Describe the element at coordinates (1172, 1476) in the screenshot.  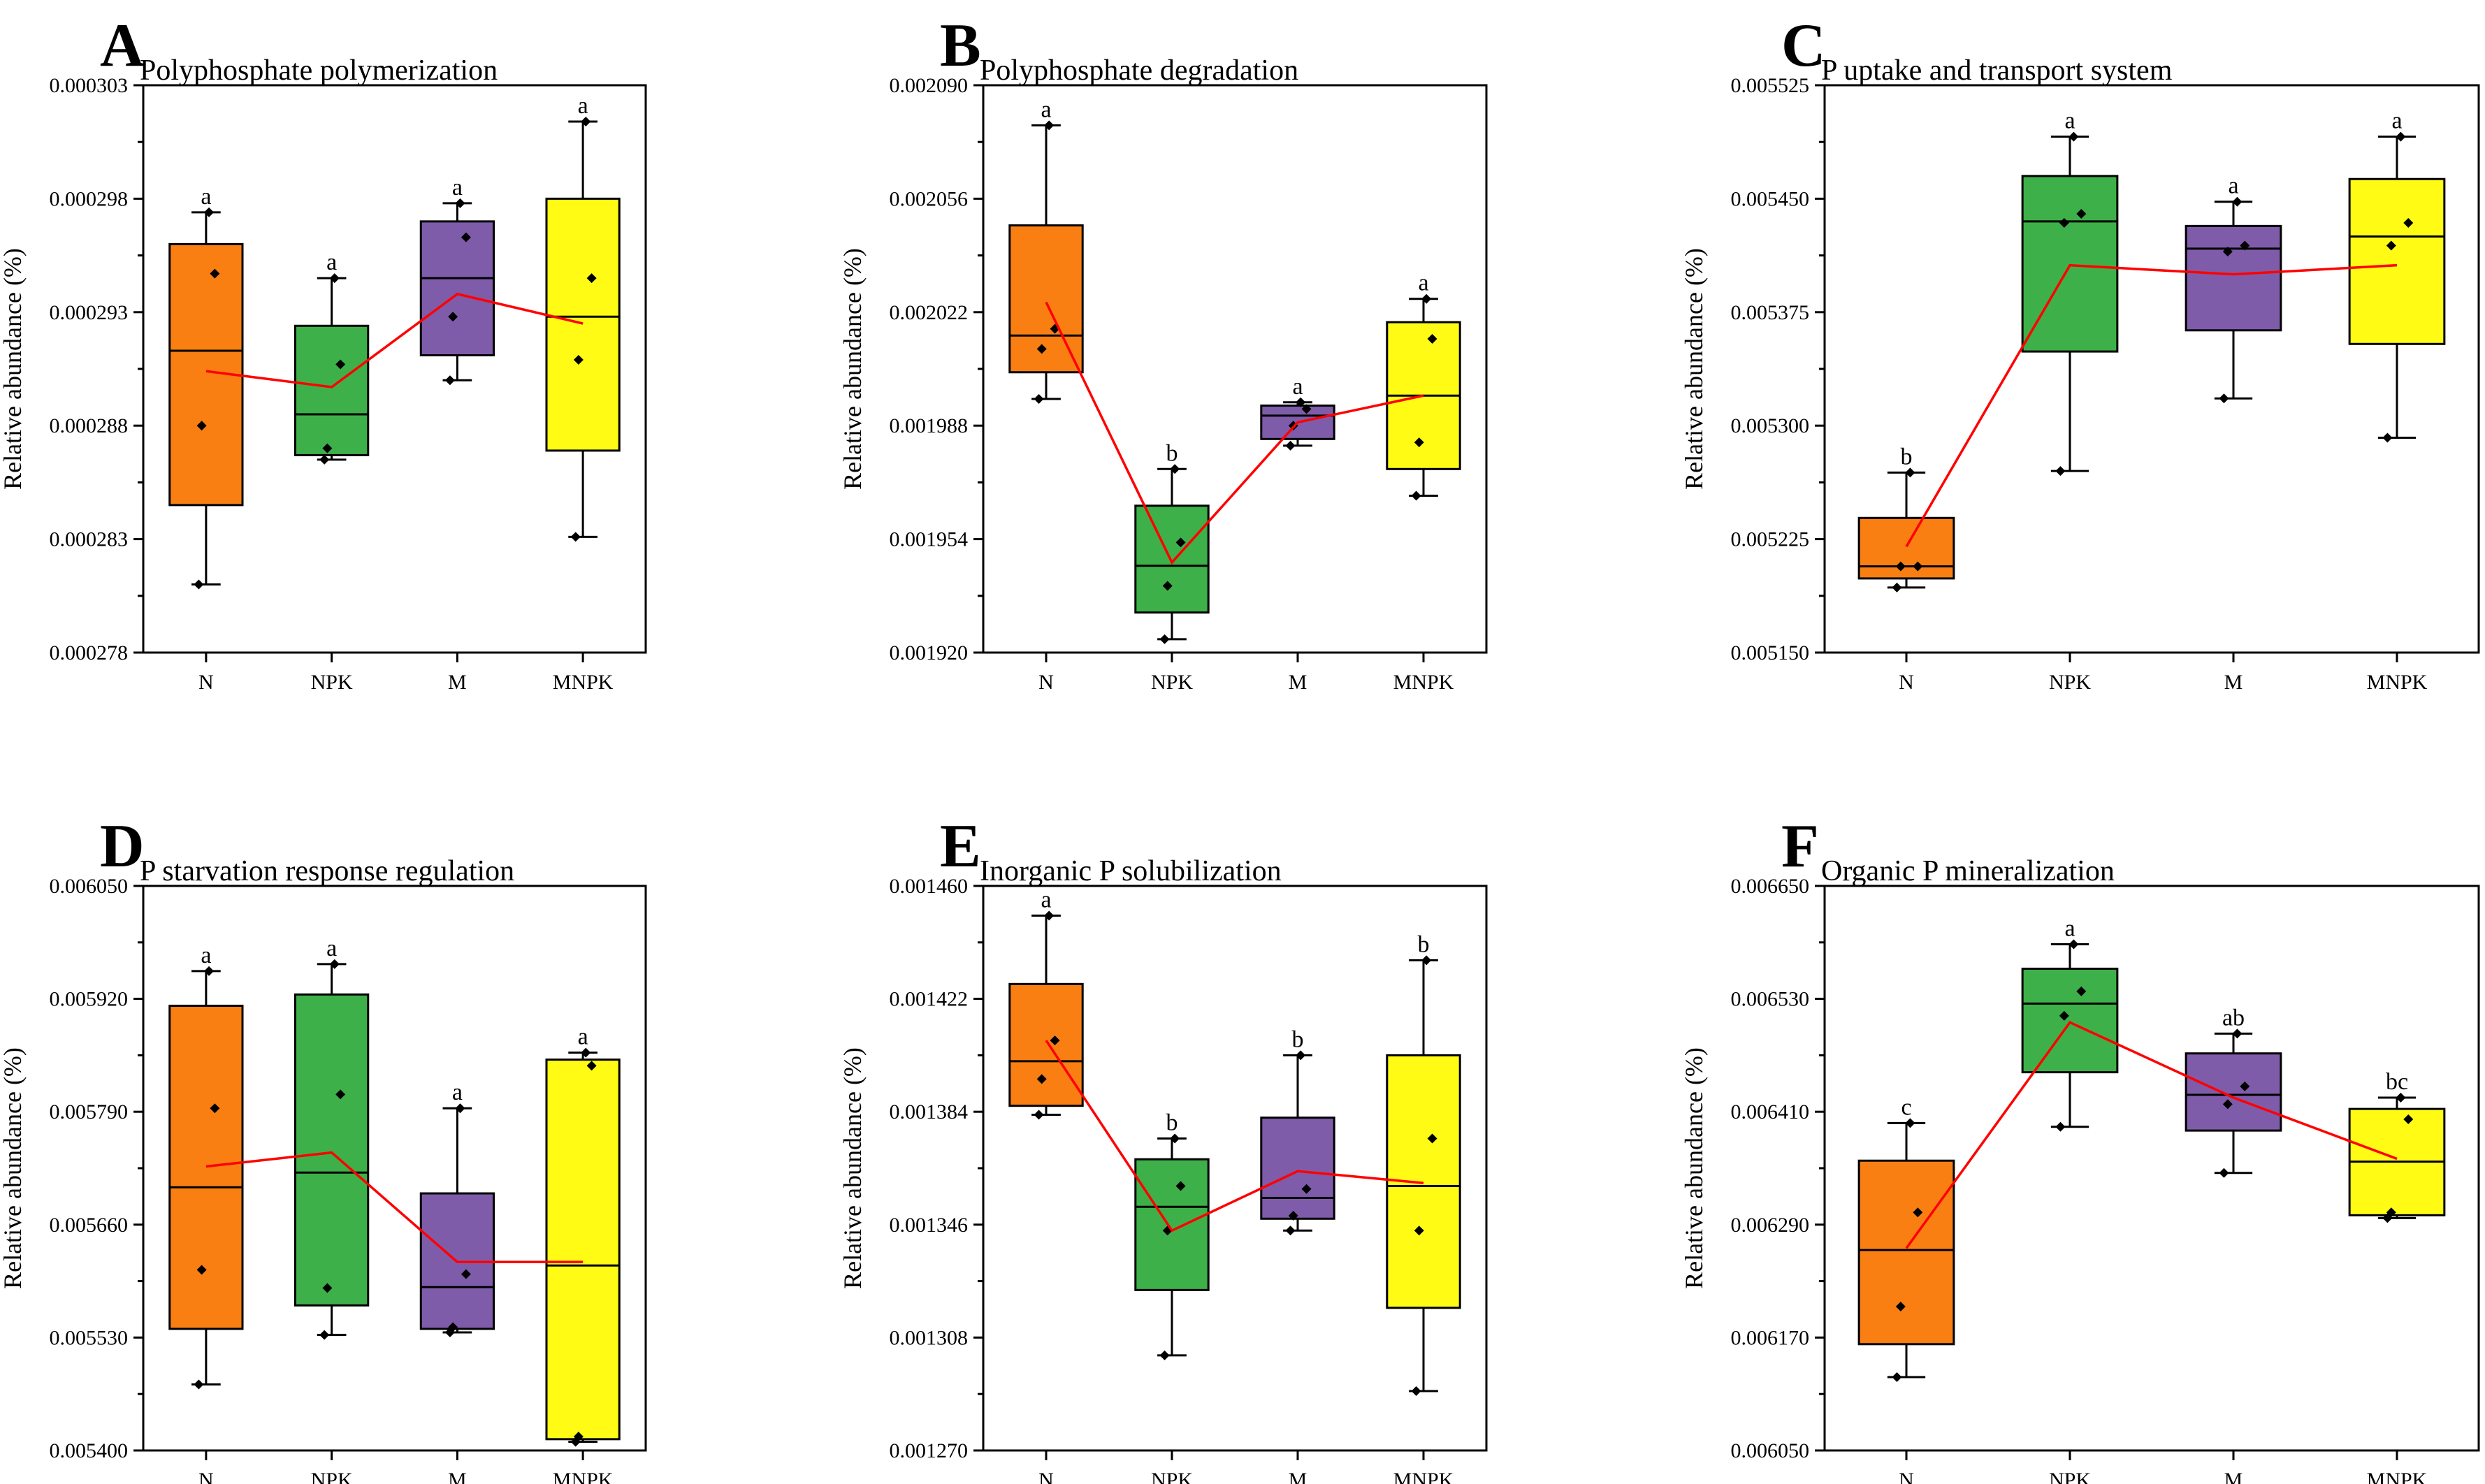
I see `x-category-label: NPK` at that location.